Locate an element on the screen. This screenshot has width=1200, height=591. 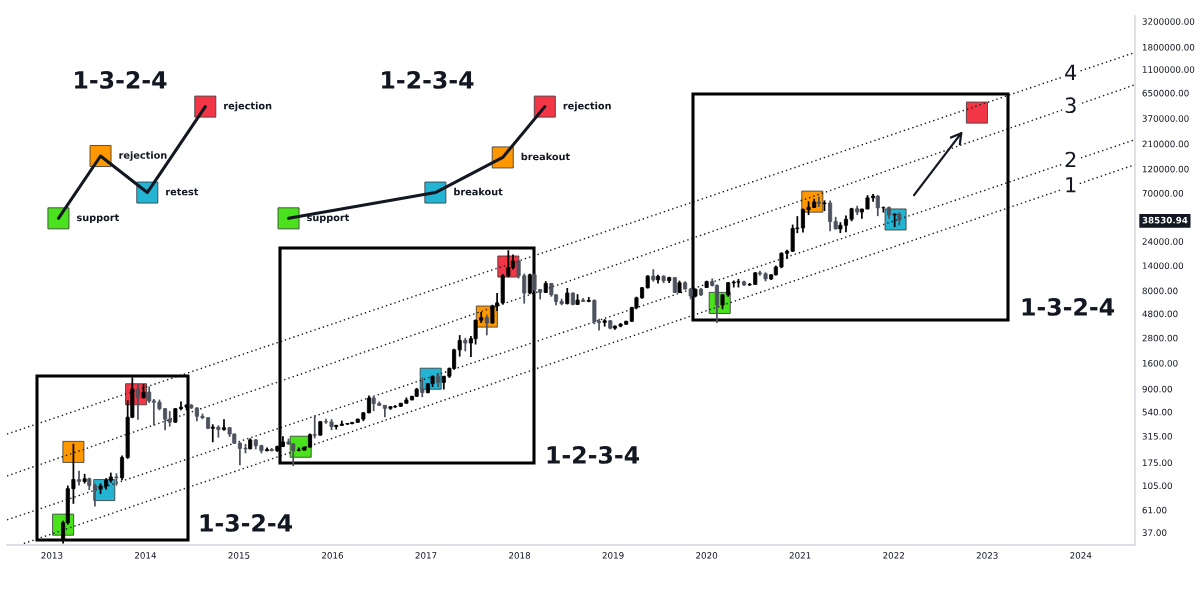
annotation: retest is located at coordinates (182, 192).